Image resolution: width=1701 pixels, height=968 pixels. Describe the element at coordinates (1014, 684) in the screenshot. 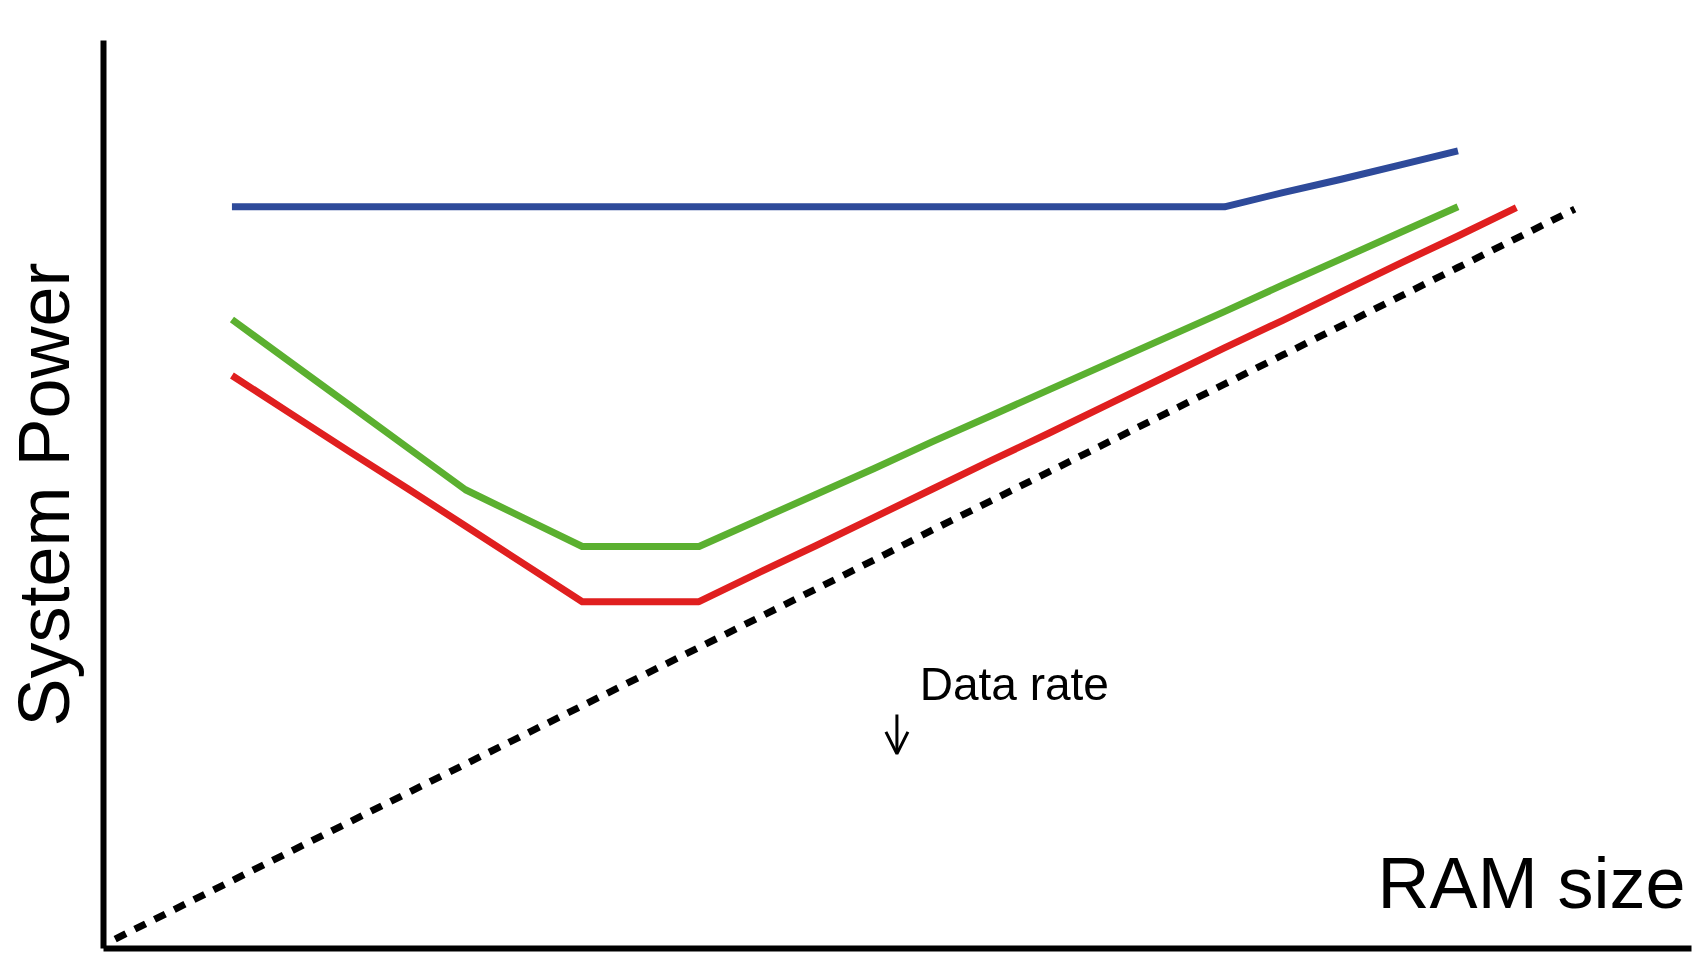

I see `annotation: Data rate` at that location.